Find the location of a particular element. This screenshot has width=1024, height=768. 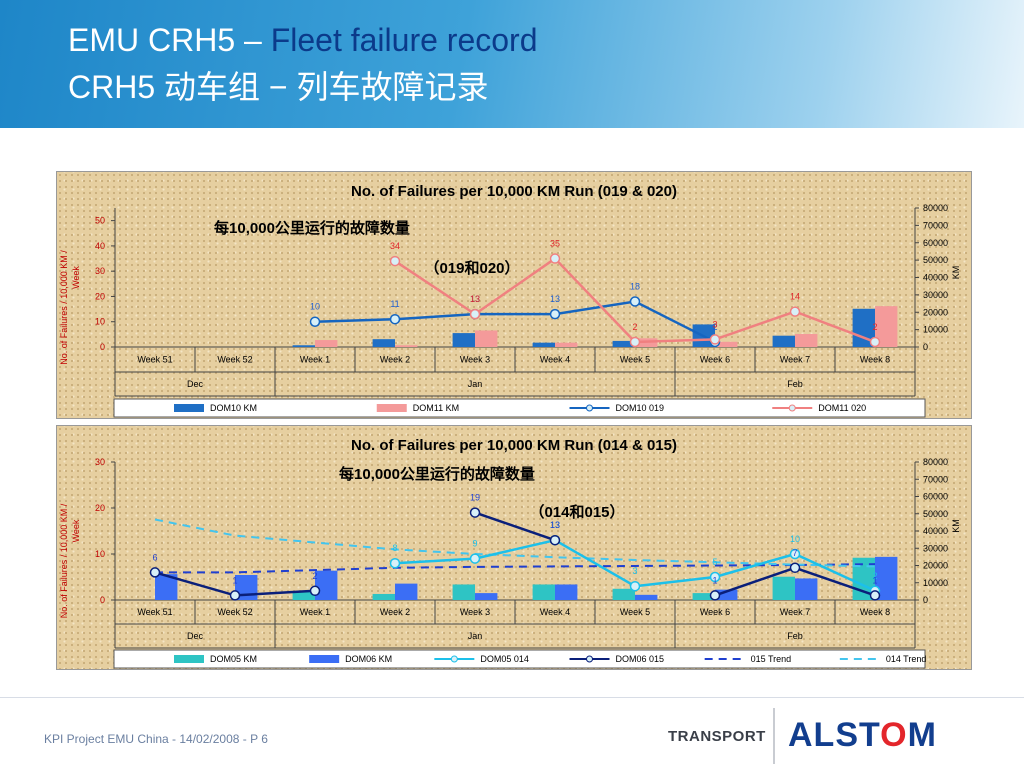

y-tick-label: 40 is located at coordinates (100, 246).